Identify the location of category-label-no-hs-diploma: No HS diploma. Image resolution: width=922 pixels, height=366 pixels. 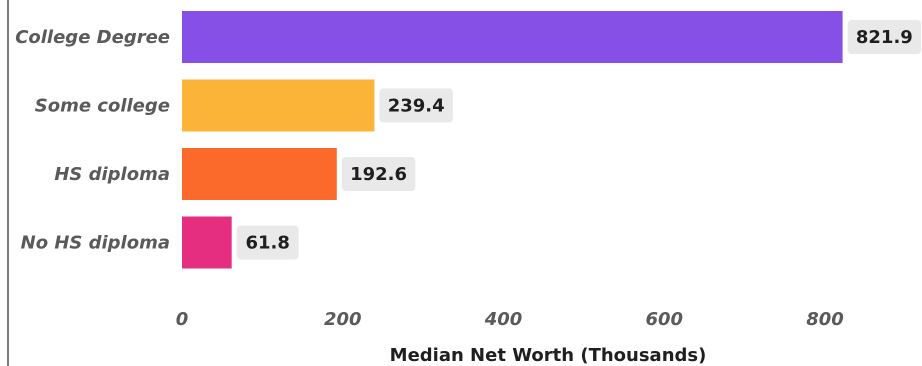
(95, 243).